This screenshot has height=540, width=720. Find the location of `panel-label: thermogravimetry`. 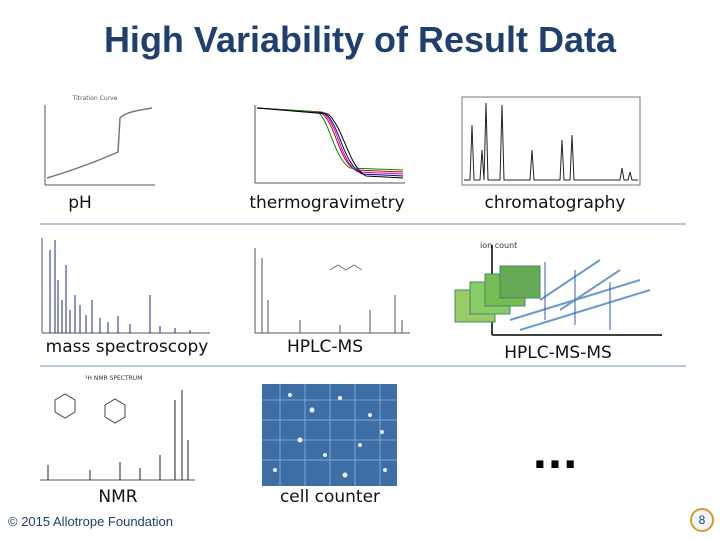

panel-label: thermogravimetry is located at coordinates (326, 203).